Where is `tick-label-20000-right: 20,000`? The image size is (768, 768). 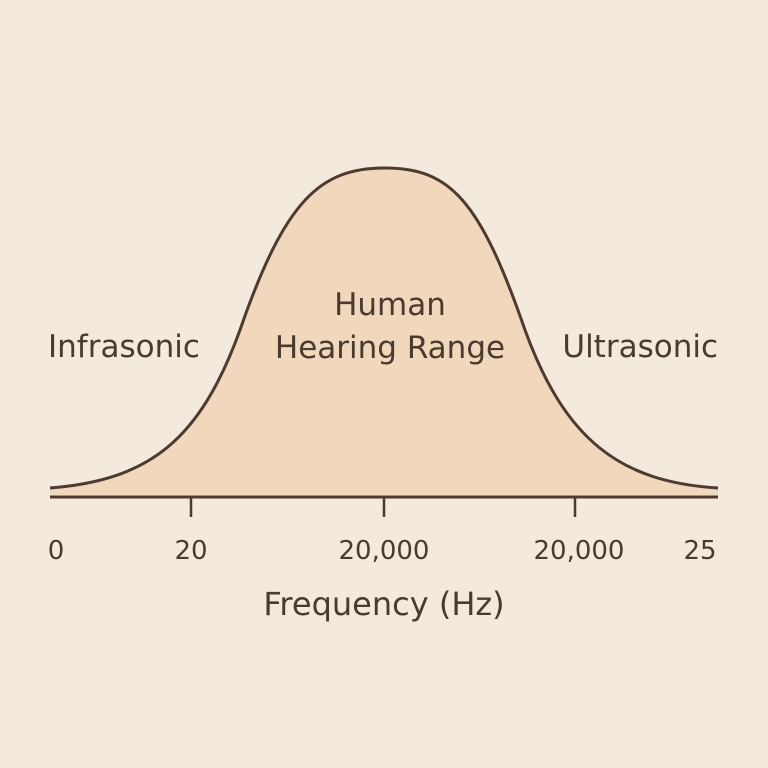
tick-label-20000-right: 20,000 is located at coordinates (579, 551).